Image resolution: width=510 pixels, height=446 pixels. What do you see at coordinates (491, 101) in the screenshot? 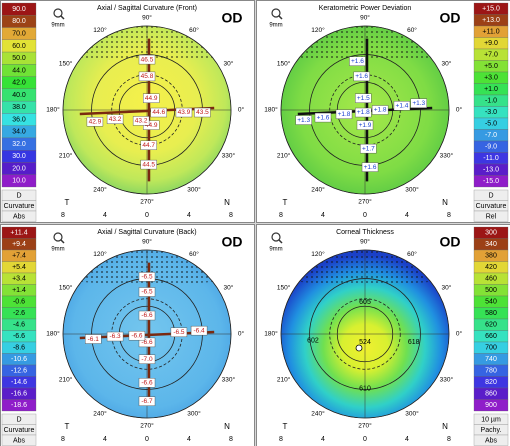
I see `scale-label: -1.0` at bounding box center [491, 101].